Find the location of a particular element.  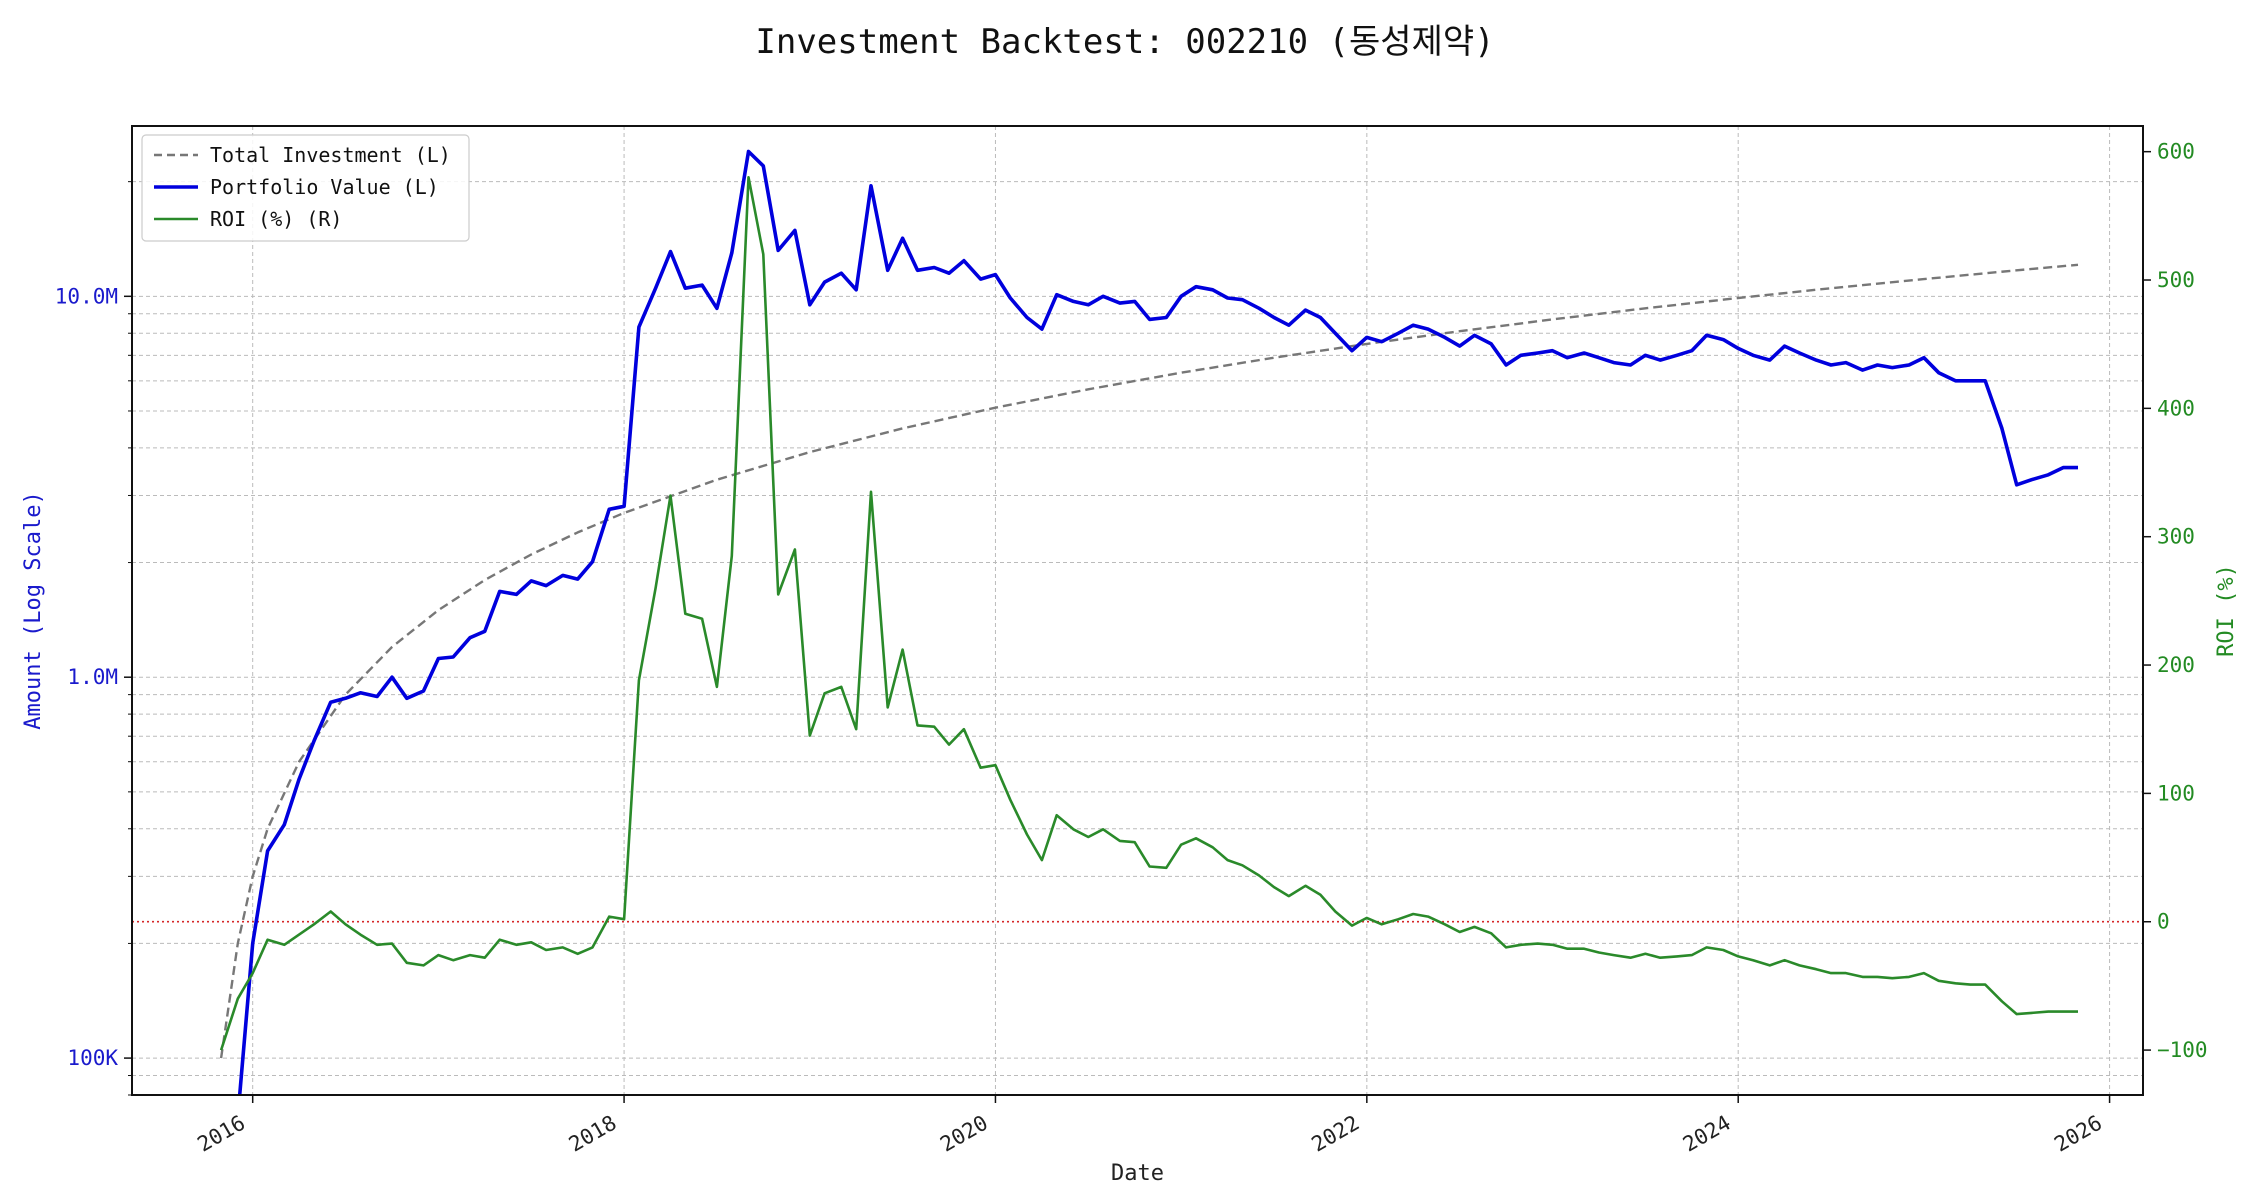

y-right-tick-label: 600 is located at coordinates (2176, 152).